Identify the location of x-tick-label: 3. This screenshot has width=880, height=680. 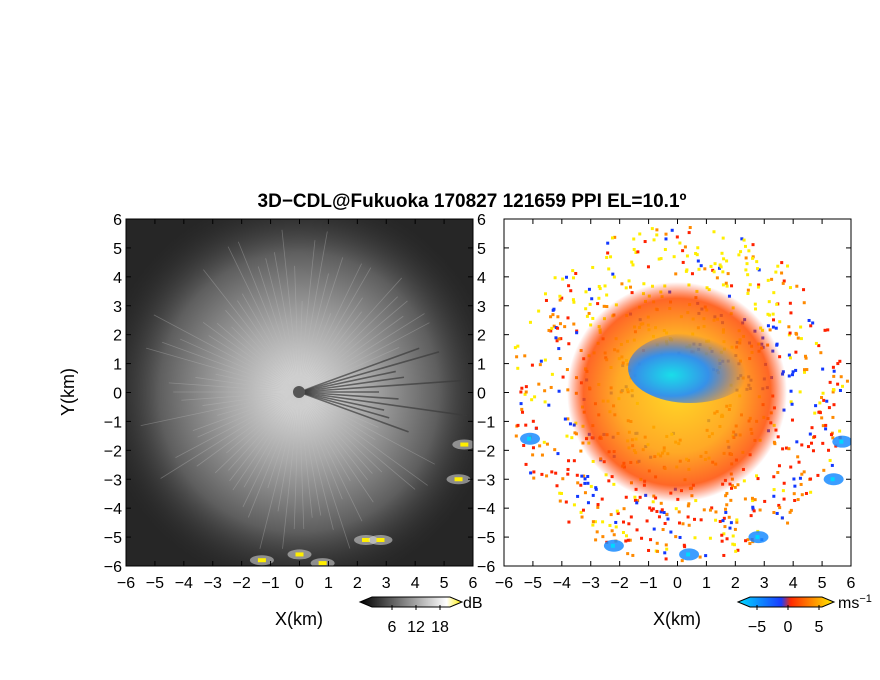
(386, 583).